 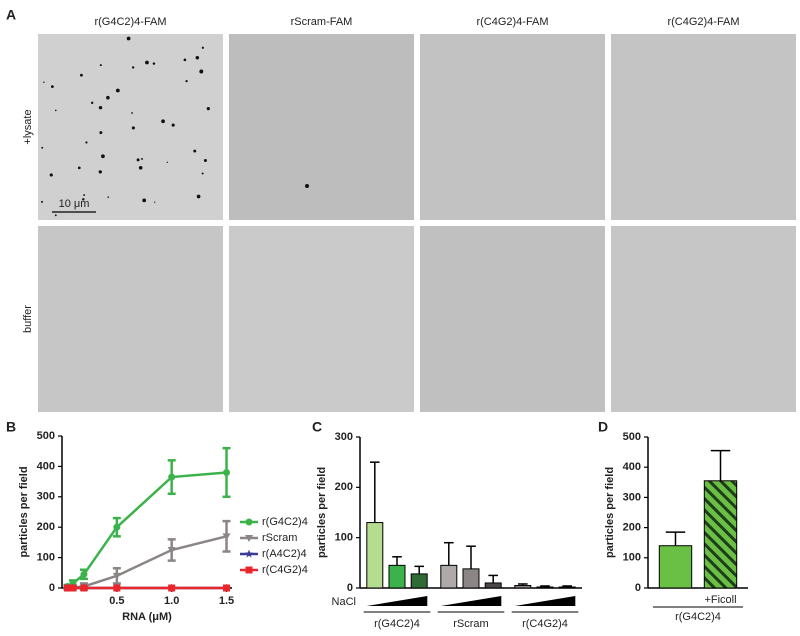 What do you see at coordinates (317, 427) in the screenshot?
I see `panel-label: C` at bounding box center [317, 427].